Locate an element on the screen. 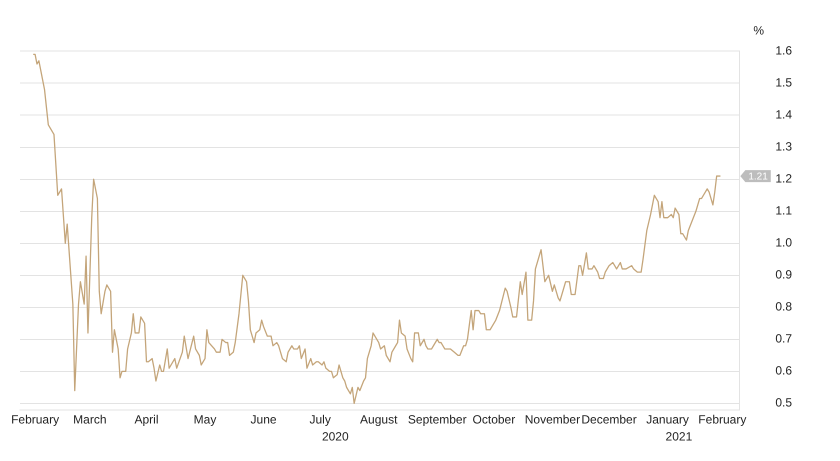  annotation: 1.21 is located at coordinates (758, 176).